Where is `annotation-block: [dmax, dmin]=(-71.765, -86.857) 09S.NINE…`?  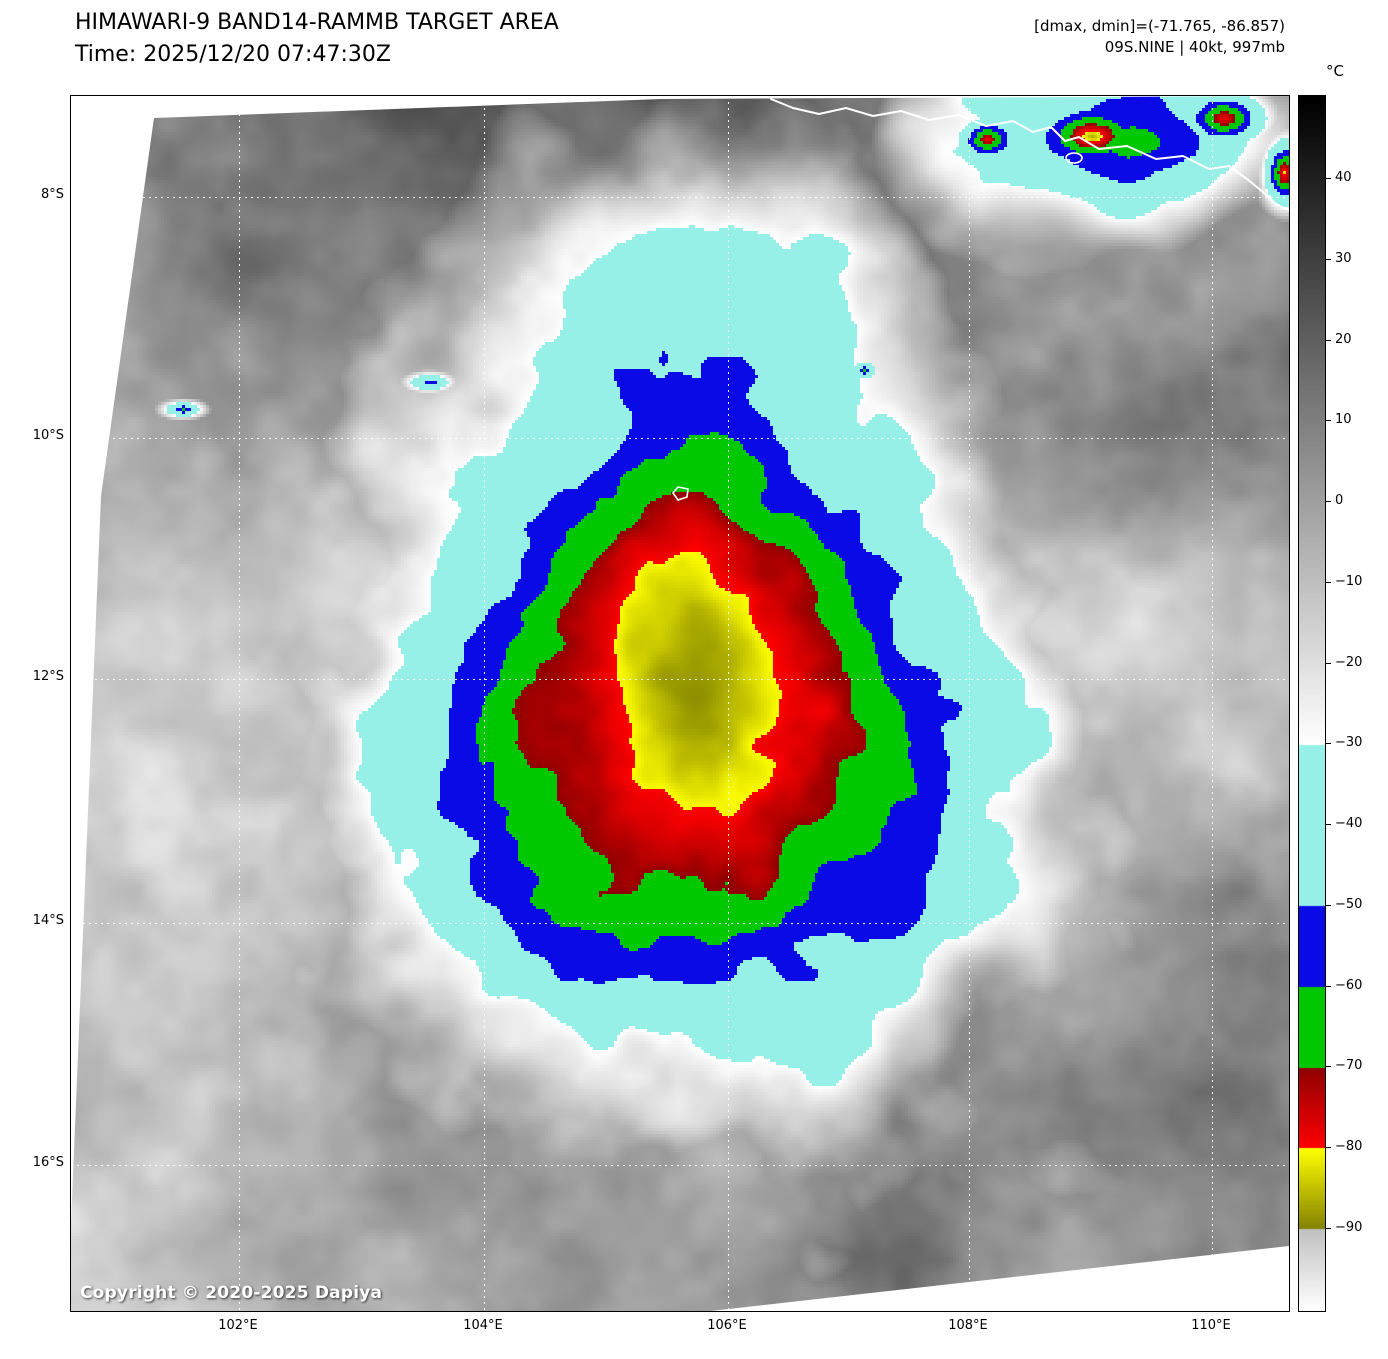 annotation-block: [dmax, dmin]=(-71.765, -86.857) 09S.NINE… is located at coordinates (1159, 37).